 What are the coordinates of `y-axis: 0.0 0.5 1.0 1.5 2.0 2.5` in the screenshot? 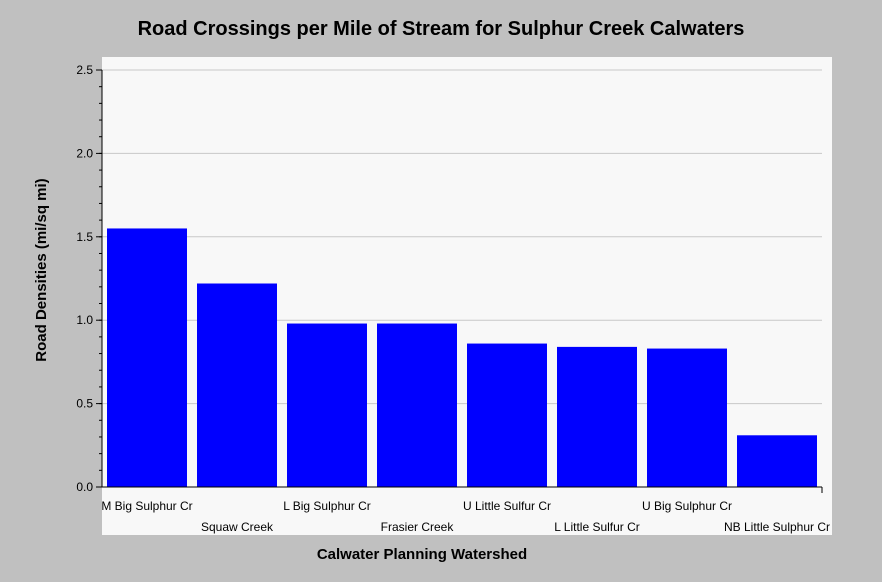 It's located at (89, 278).